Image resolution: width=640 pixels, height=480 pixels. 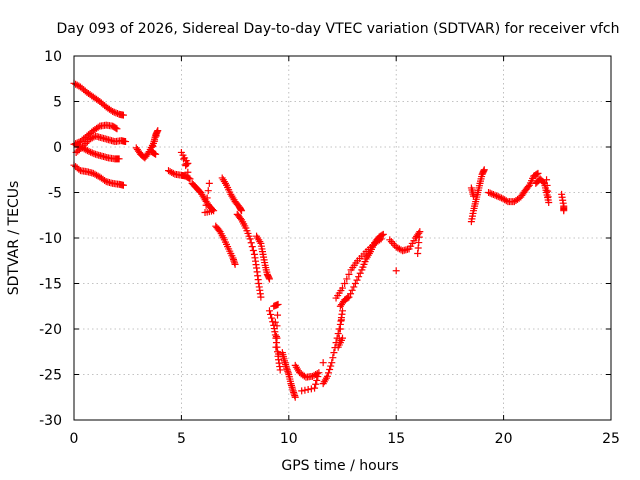 I want to click on series-track-o, so click(x=309, y=377).